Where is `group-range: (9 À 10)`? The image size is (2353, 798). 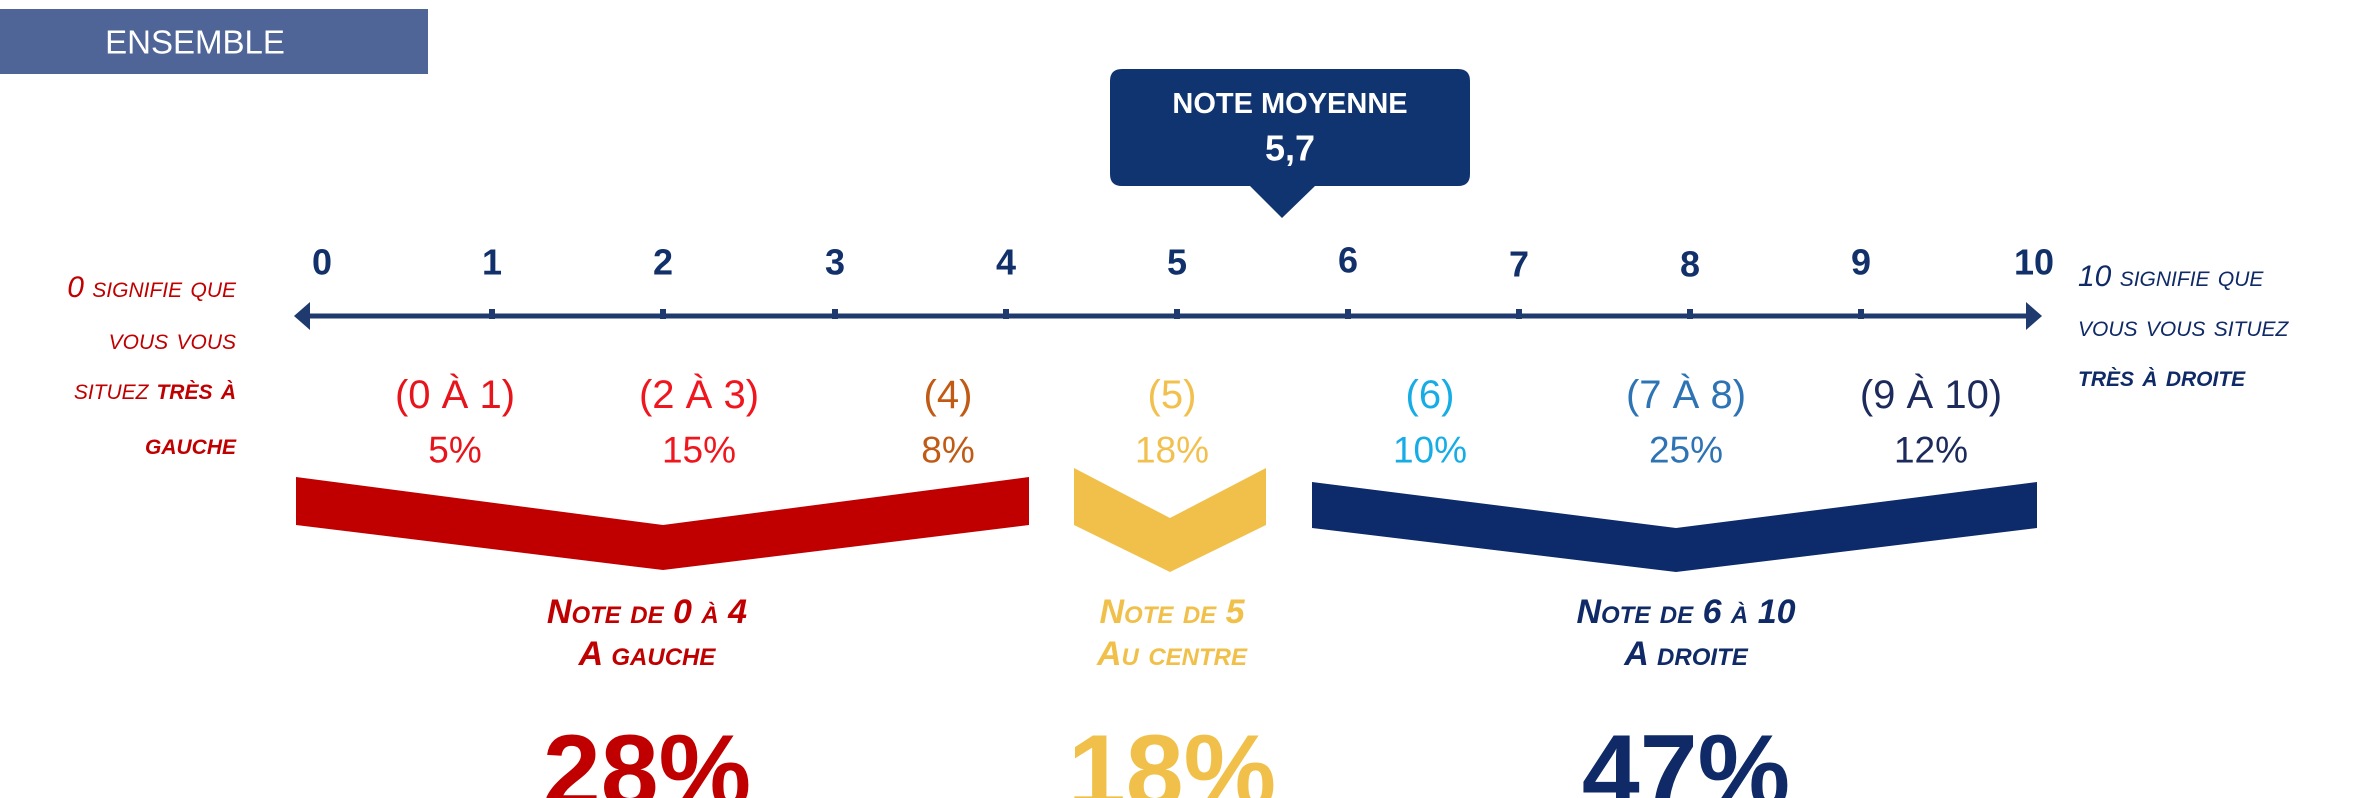 group-range: (9 À 10) is located at coordinates (1931, 394).